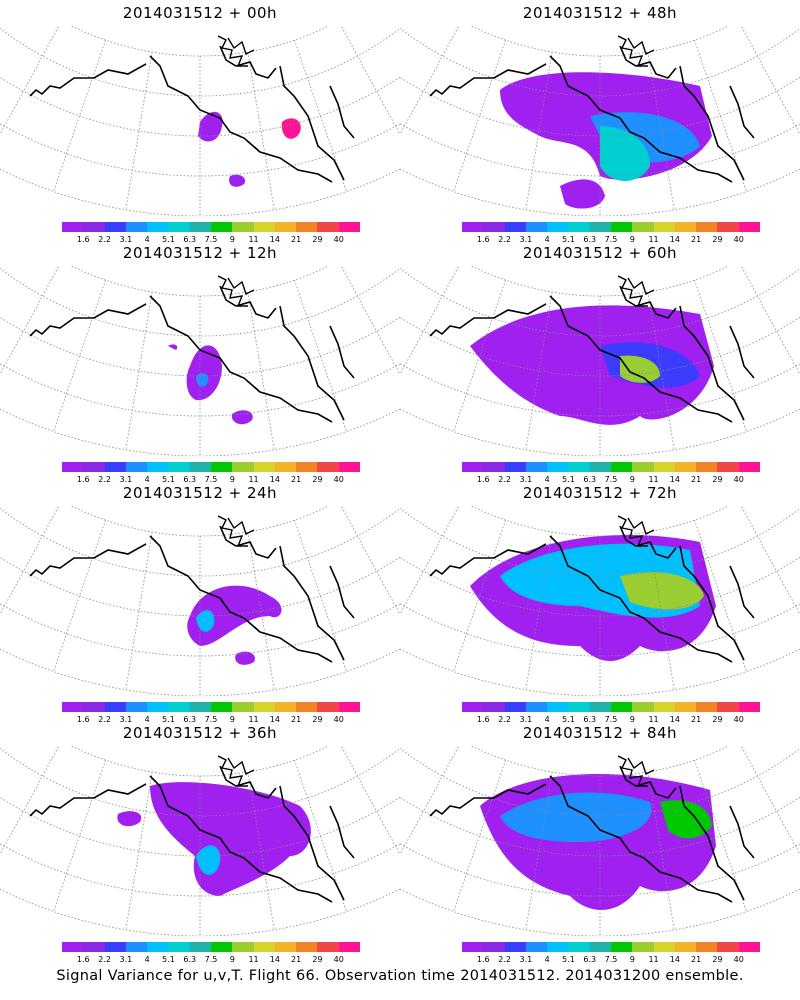  I want to click on colorbar-tick-label: 1.6, so click(483, 719).